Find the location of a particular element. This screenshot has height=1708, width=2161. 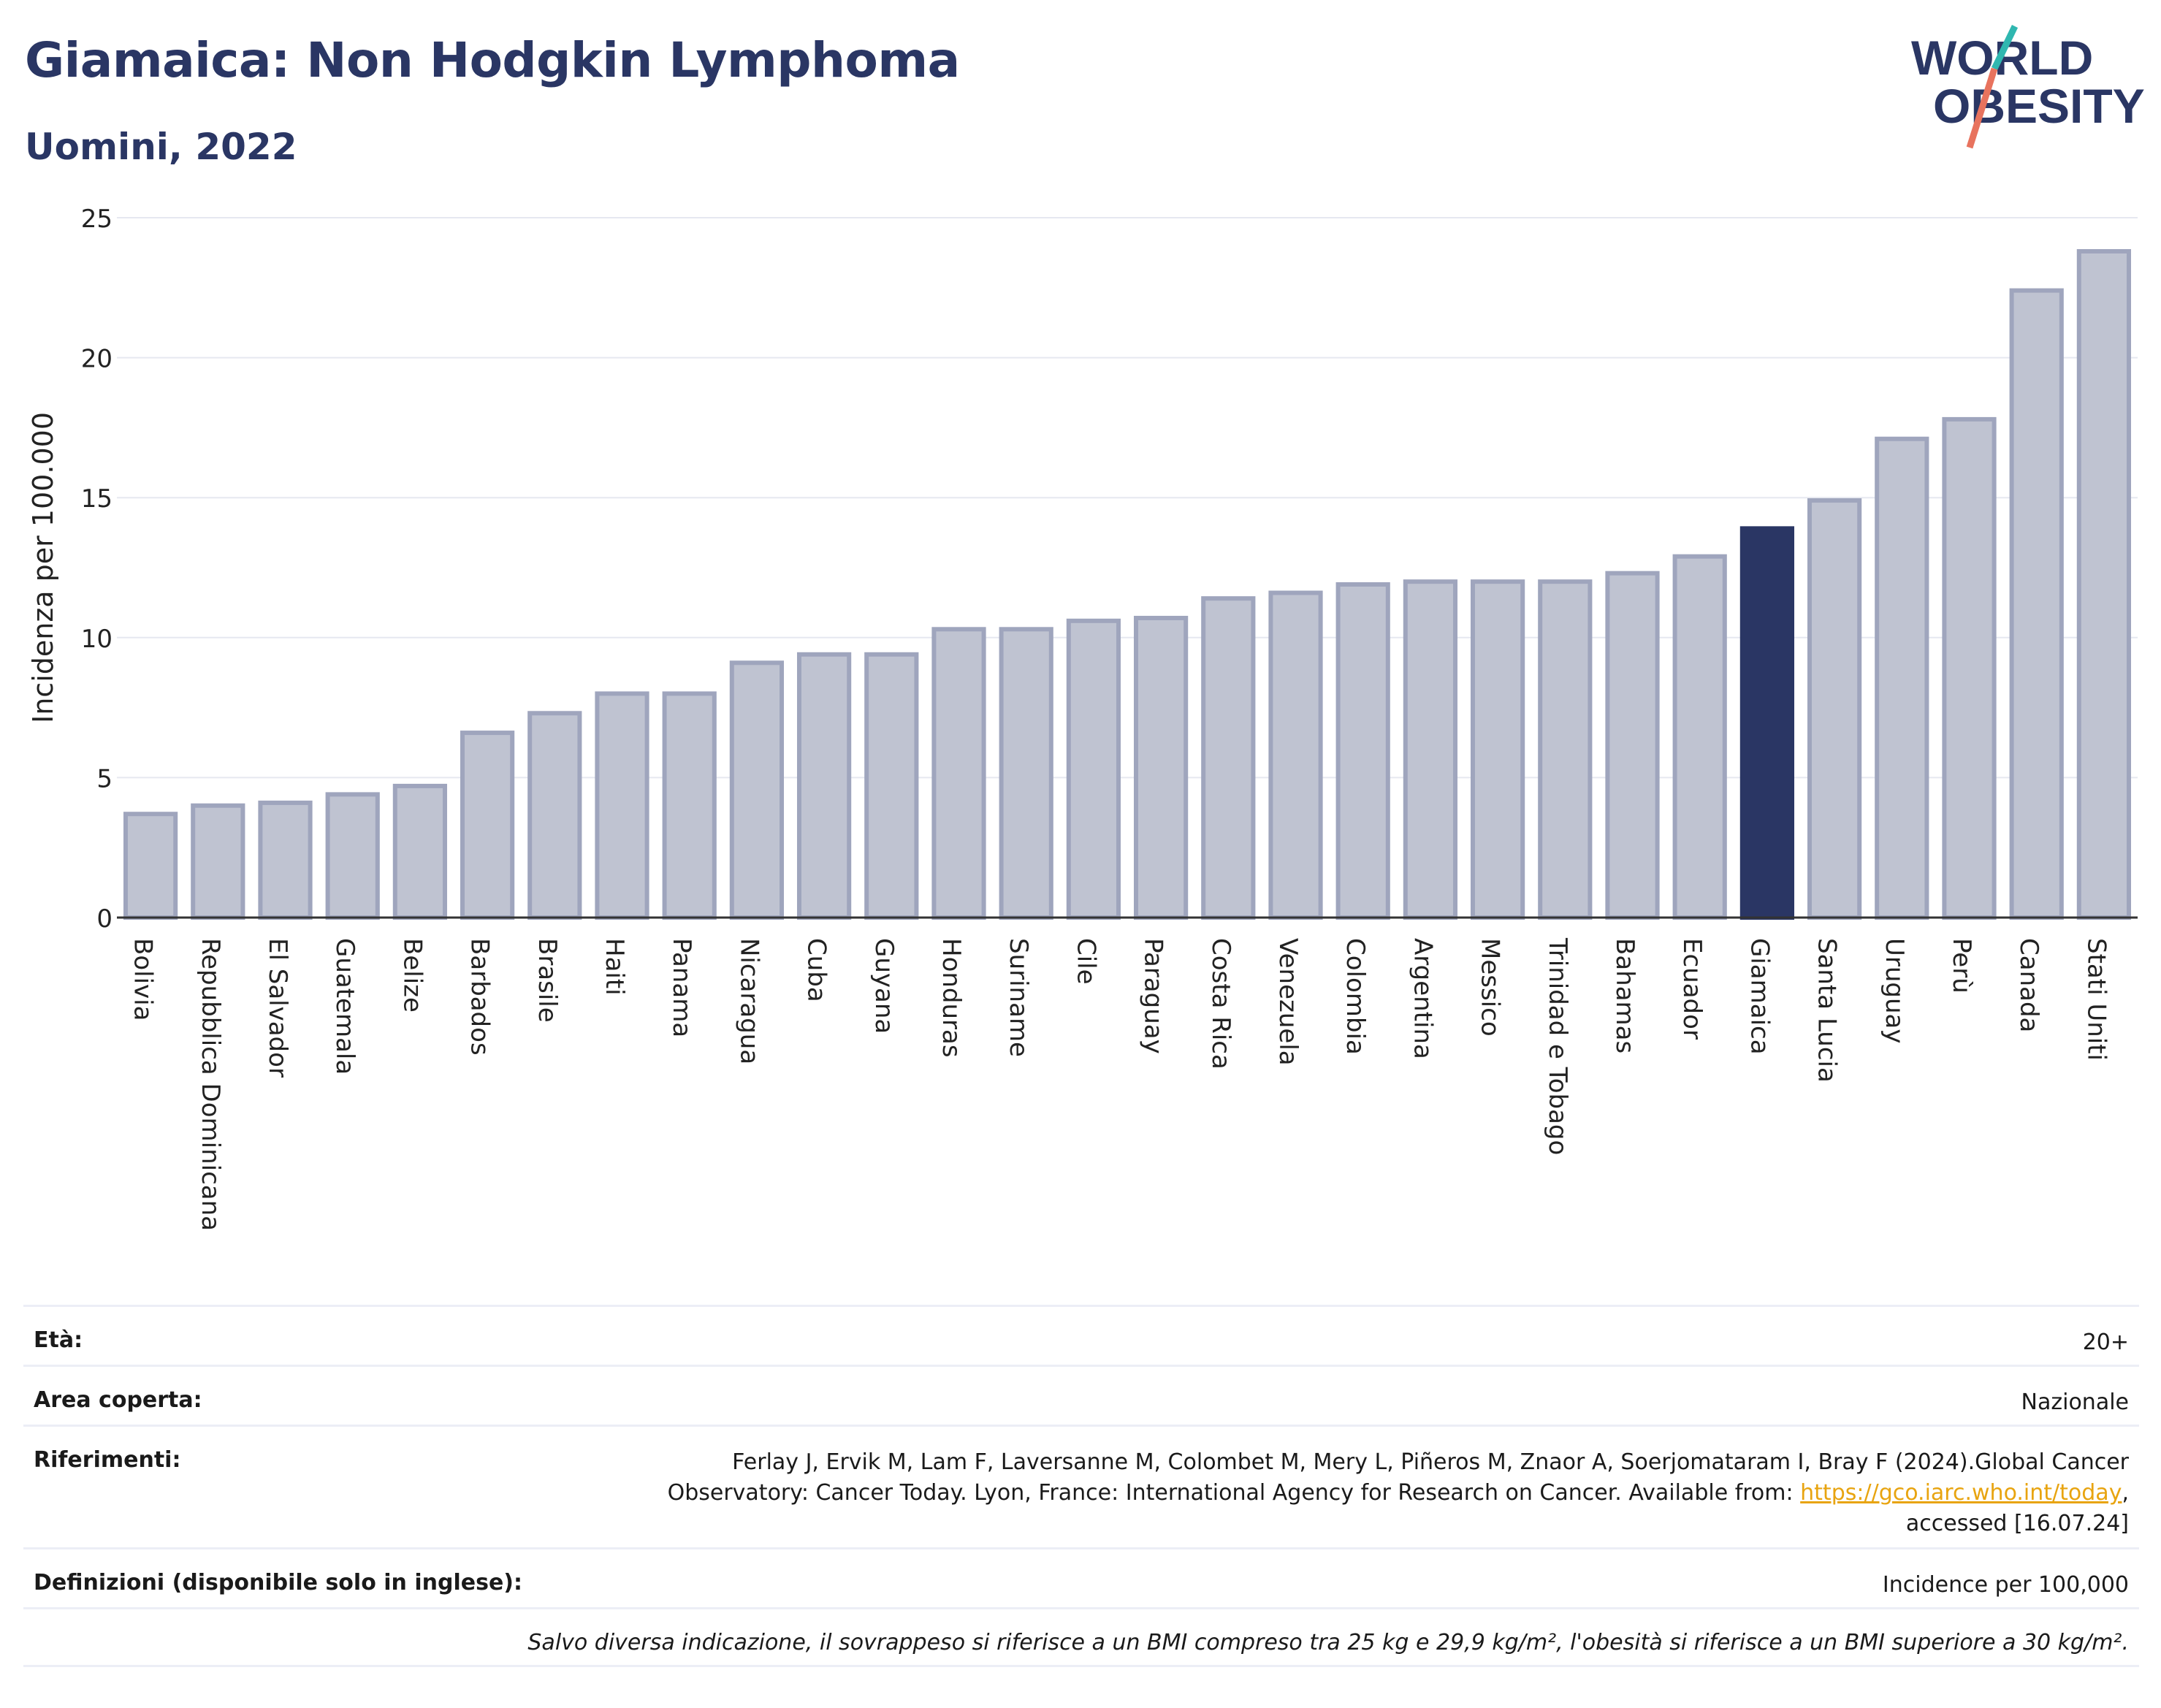

area-label: Area coperta: is located at coordinates (118, 1400).